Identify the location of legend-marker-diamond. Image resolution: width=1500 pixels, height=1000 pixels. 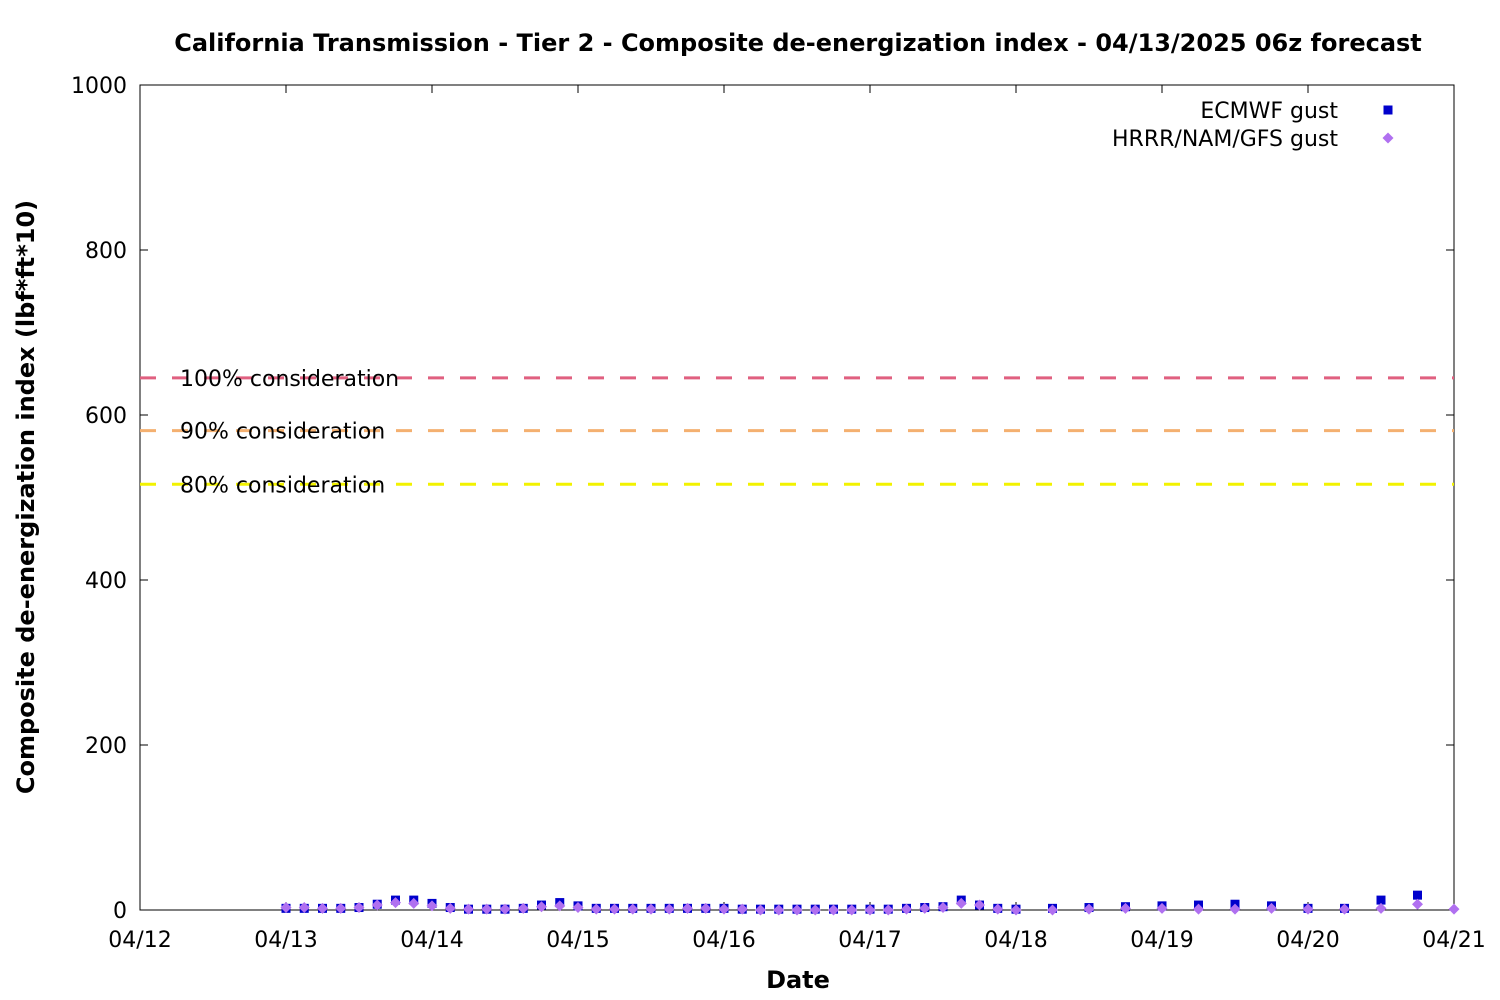
(1388, 138).